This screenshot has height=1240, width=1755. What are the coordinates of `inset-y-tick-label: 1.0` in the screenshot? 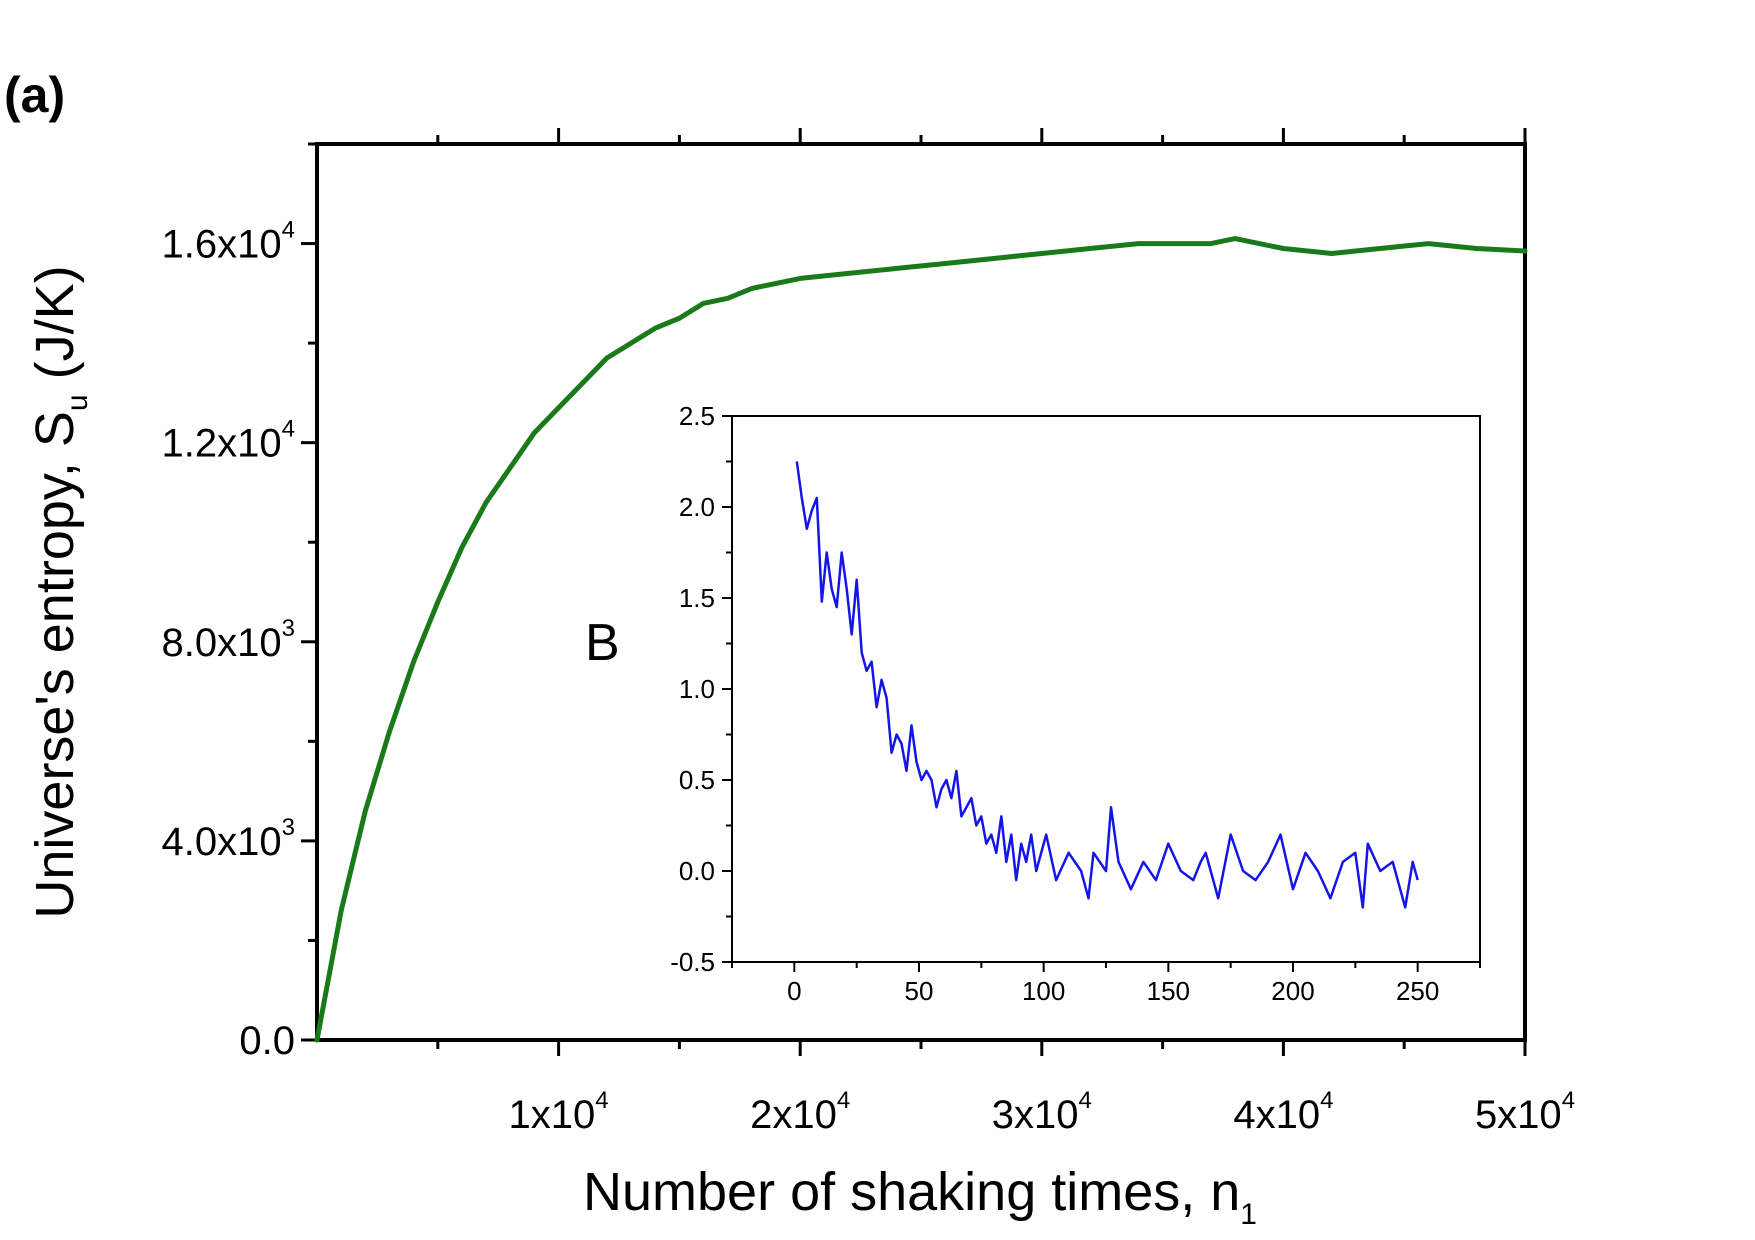 It's located at (697, 689).